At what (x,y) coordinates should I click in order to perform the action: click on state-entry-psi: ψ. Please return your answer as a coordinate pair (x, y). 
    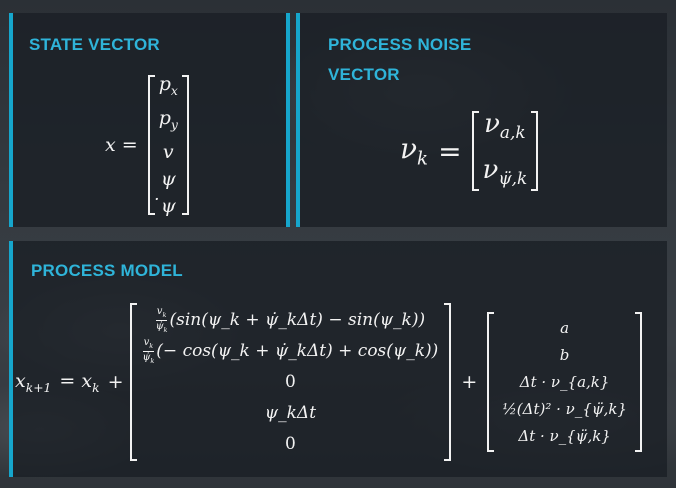
    Looking at the image, I should click on (168, 178).